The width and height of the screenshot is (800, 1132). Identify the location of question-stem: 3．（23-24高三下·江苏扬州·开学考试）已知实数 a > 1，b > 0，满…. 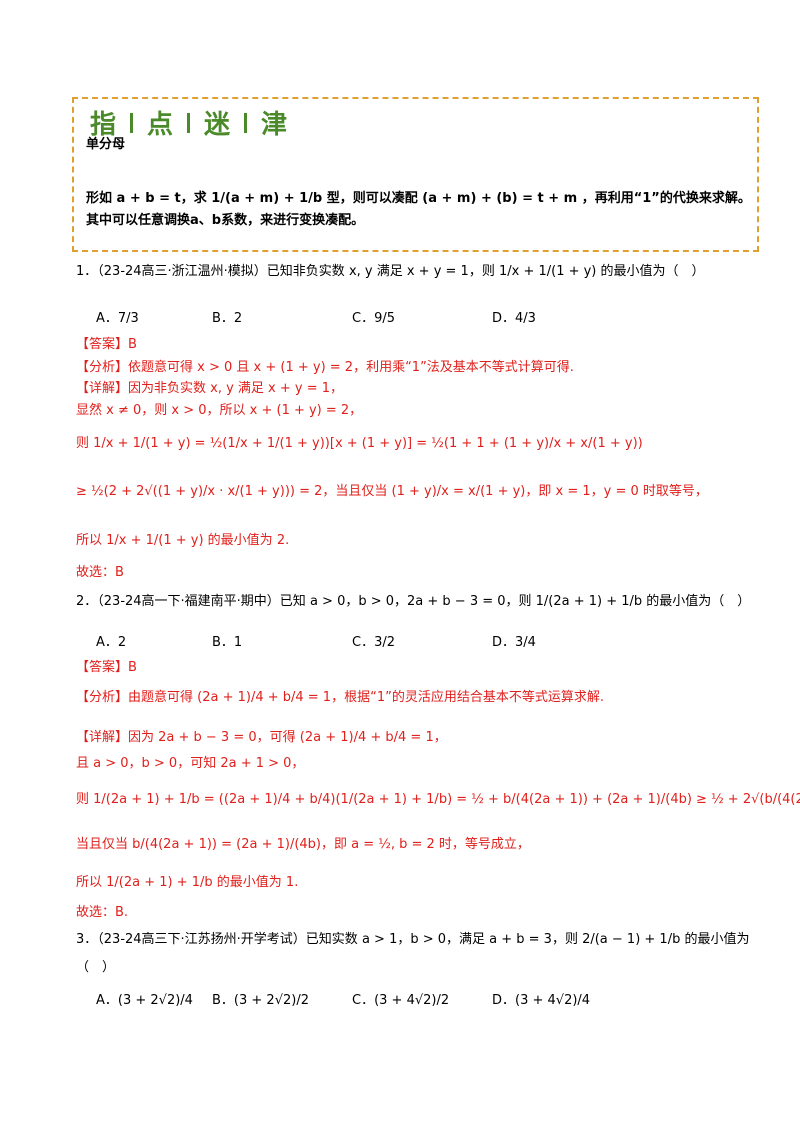
(413, 939).